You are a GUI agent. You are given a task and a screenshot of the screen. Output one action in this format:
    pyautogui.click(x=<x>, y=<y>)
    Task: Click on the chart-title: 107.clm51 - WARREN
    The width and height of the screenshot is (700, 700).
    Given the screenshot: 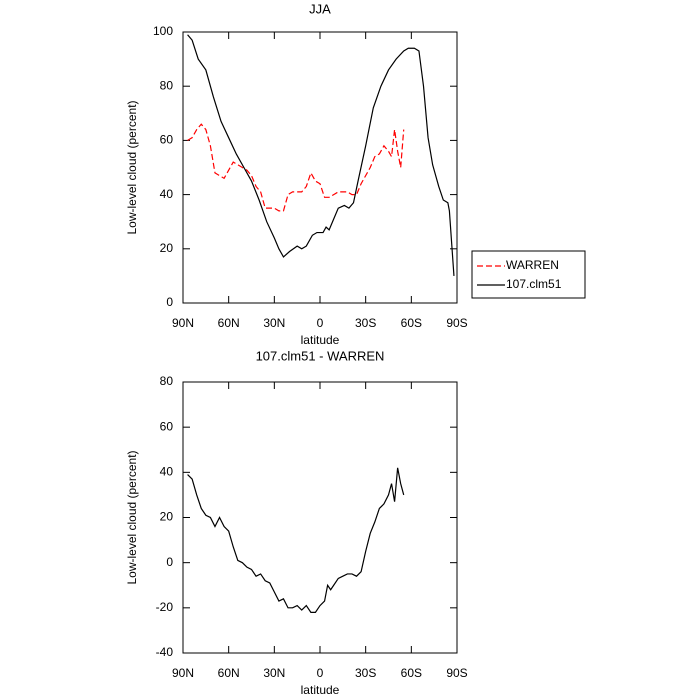 What is the action you would take?
    pyautogui.click(x=320, y=355)
    